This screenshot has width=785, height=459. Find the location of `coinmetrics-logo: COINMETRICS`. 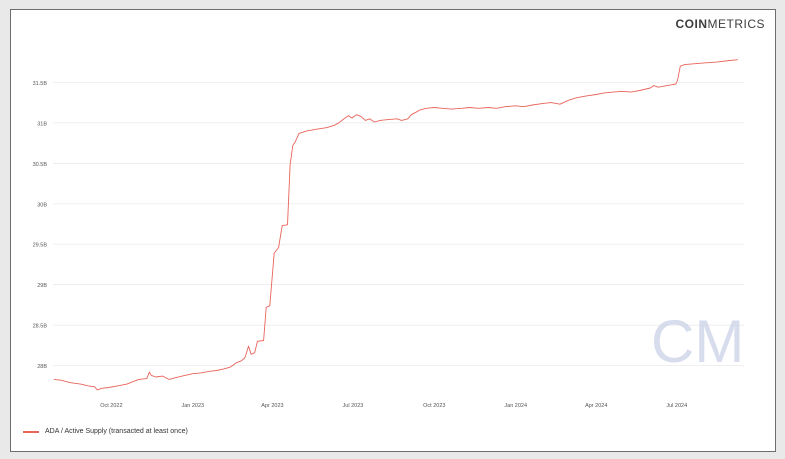

coinmetrics-logo: COINMETRICS is located at coordinates (721, 24).